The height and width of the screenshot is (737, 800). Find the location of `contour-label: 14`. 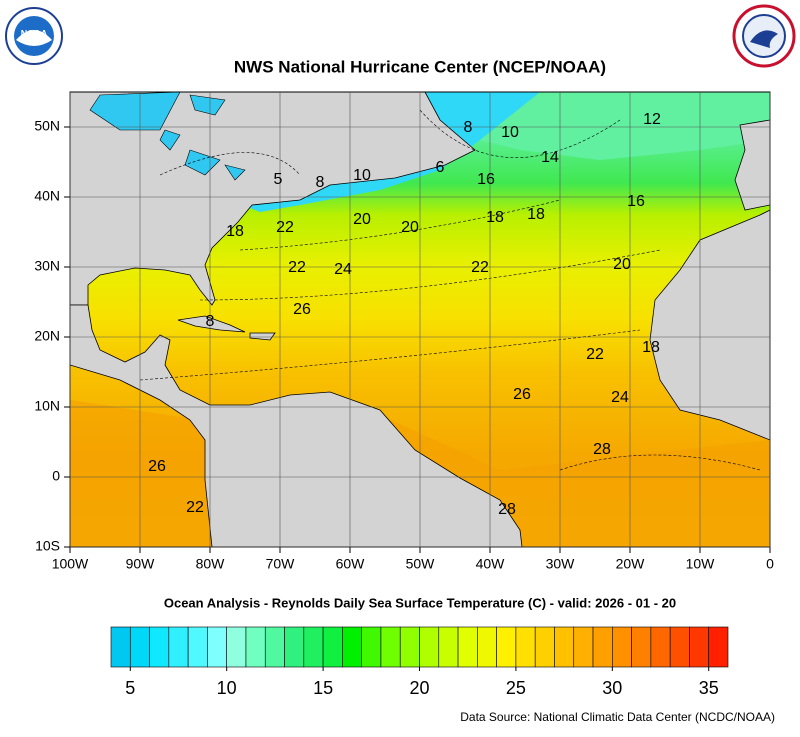

contour-label: 14 is located at coordinates (550, 157).